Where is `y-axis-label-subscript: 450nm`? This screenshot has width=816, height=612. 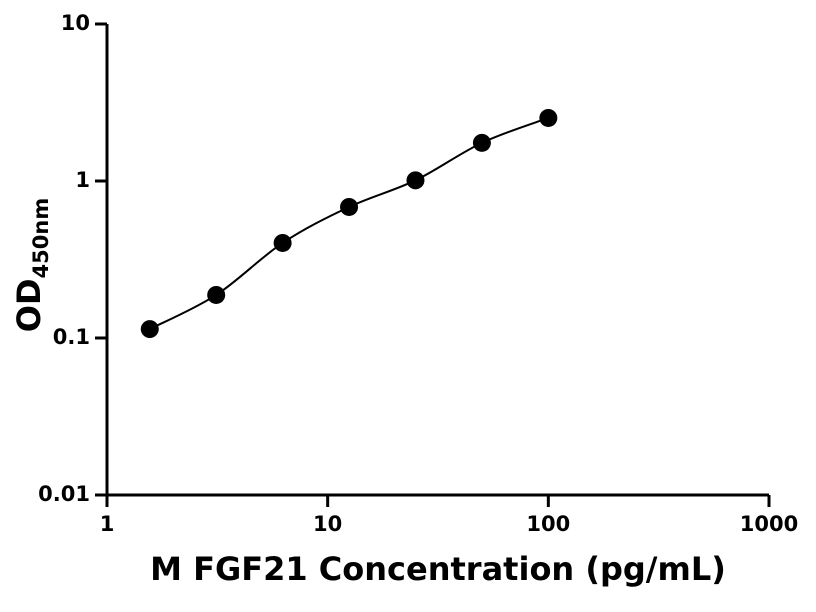
y-axis-label-subscript: 450nm is located at coordinates (41, 238).